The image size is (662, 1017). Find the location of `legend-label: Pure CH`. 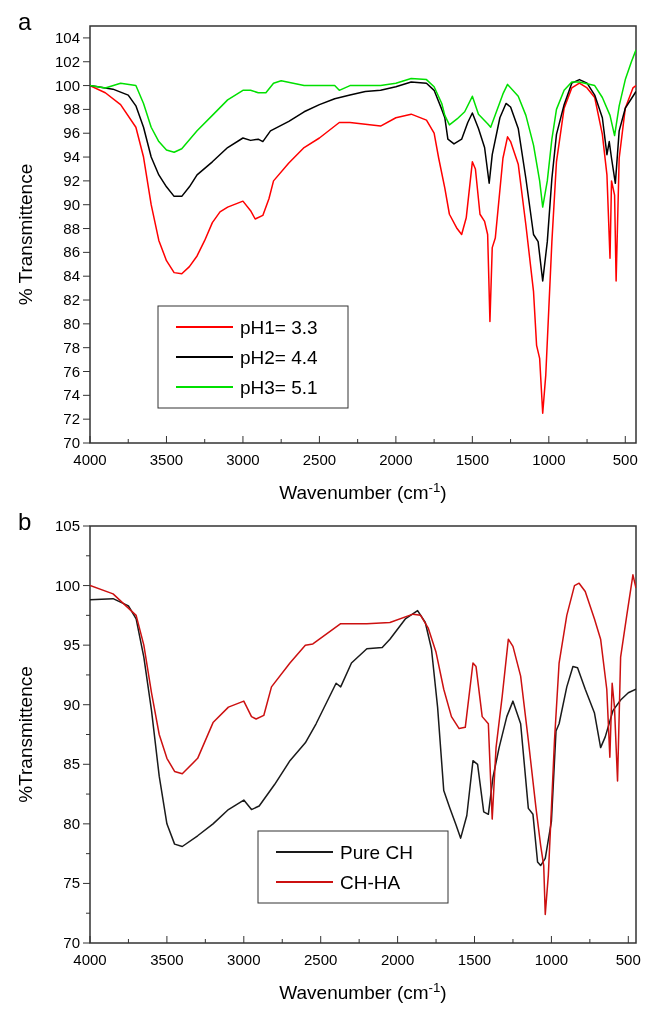

legend-label: Pure CH is located at coordinates (376, 852).